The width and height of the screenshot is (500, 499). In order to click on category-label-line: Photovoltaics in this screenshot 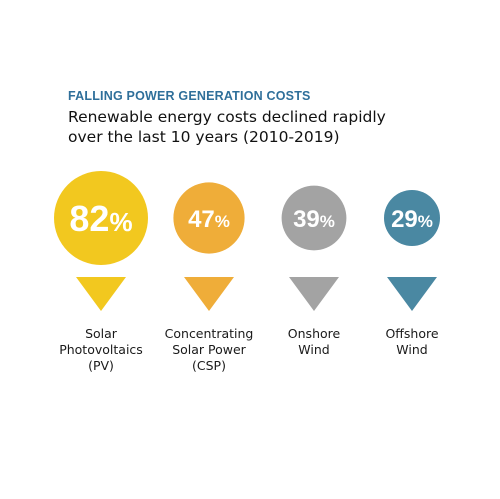, I will do `click(101, 349)`.